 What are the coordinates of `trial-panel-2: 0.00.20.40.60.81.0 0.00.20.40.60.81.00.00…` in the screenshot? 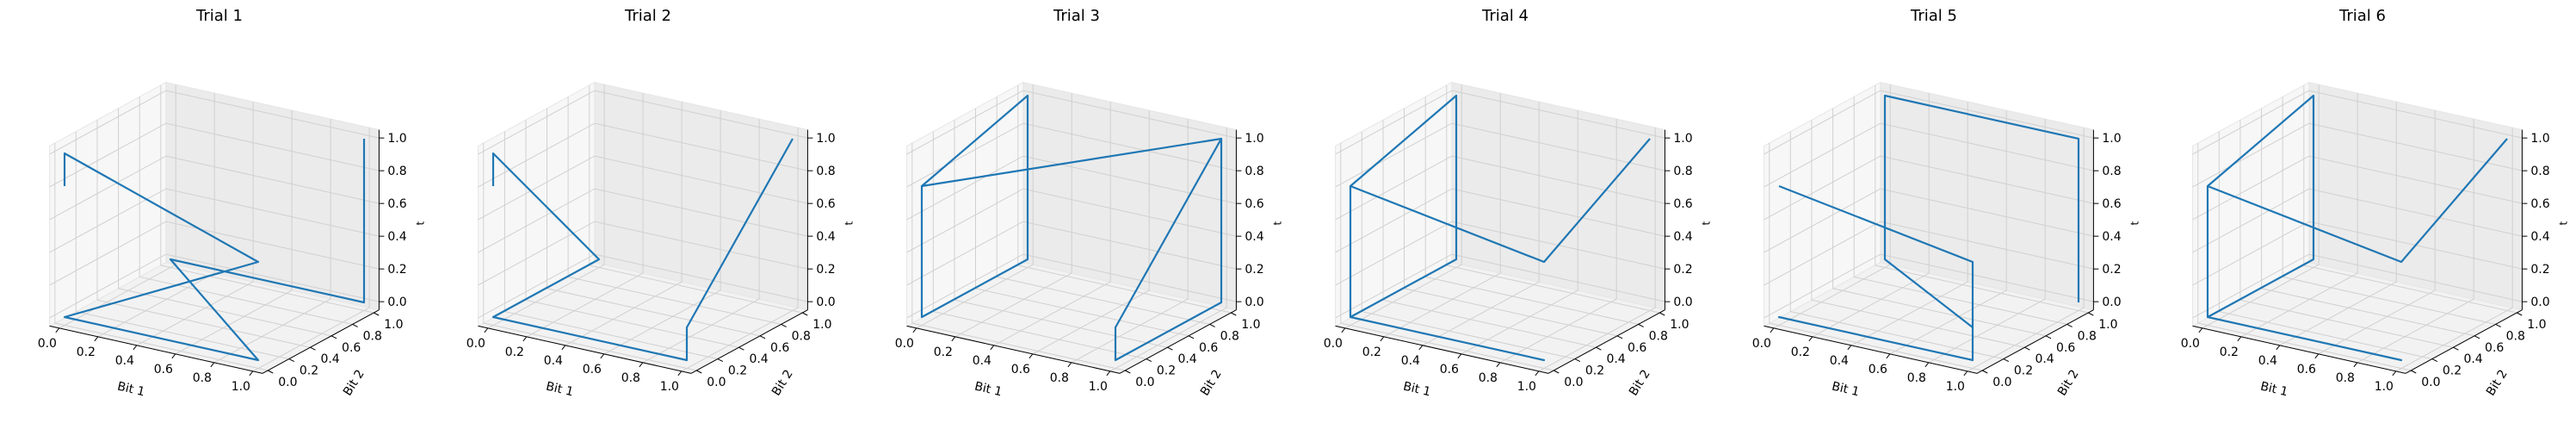 It's located at (661, 203).